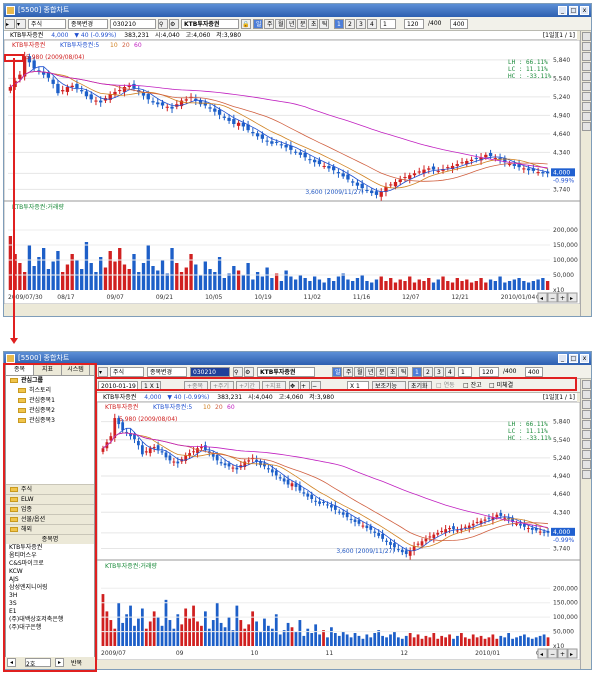  What do you see at coordinates (586, 116) in the screenshot?
I see `zoom-tool-icon` at bounding box center [586, 116].